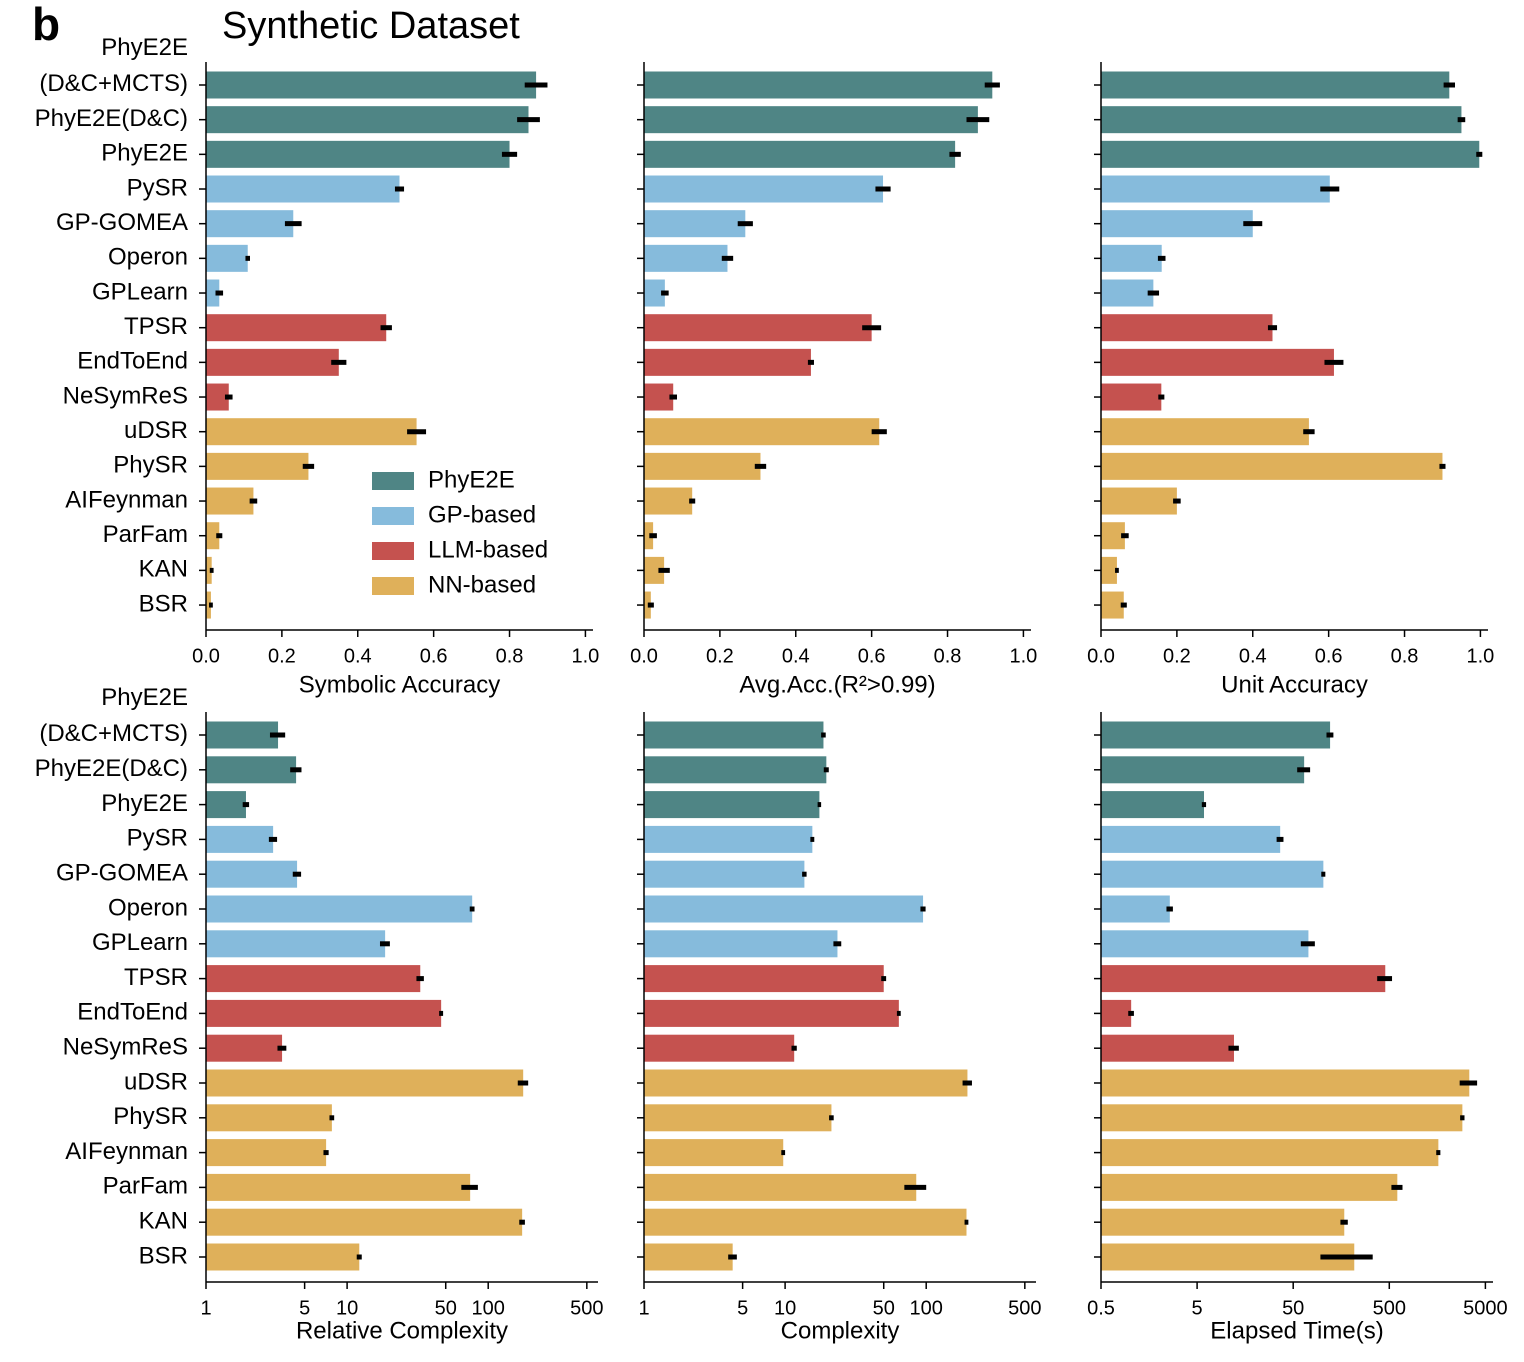 This screenshot has height=1362, width=1524. Describe the element at coordinates (156, 326) in the screenshot. I see `category-label: TPSR` at that location.